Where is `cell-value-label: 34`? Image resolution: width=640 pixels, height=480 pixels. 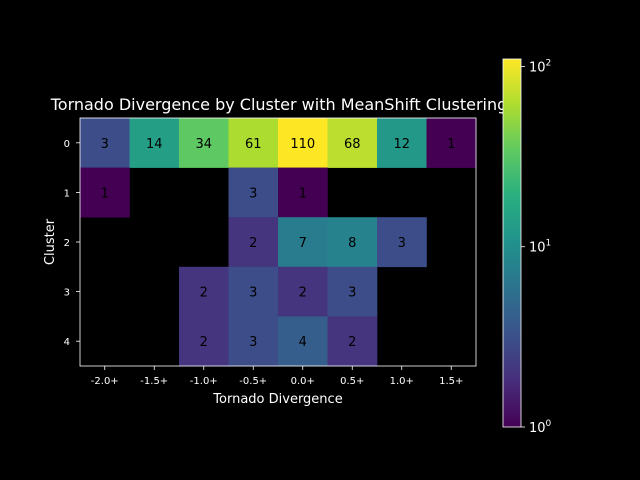 cell-value-label: 34 is located at coordinates (203, 144).